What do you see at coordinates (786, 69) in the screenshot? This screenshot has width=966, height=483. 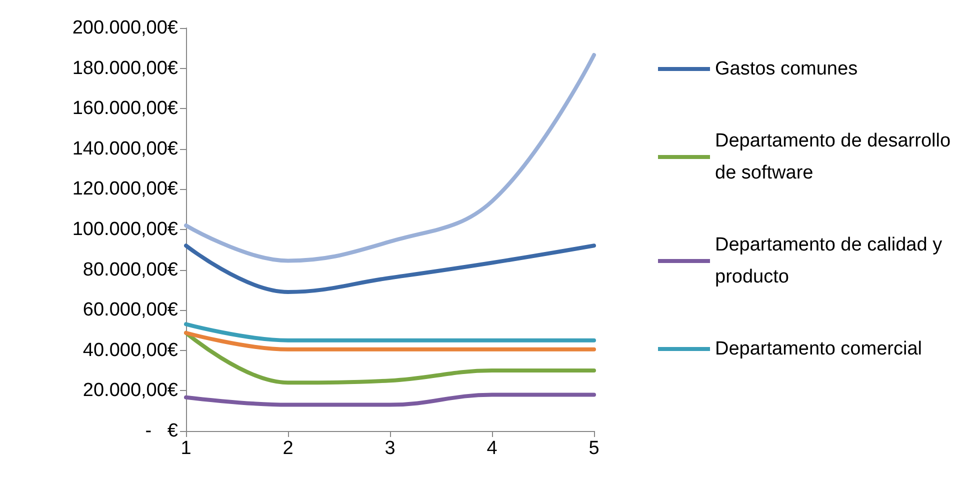 I see `legend-label: Gastos comunes` at bounding box center [786, 69].